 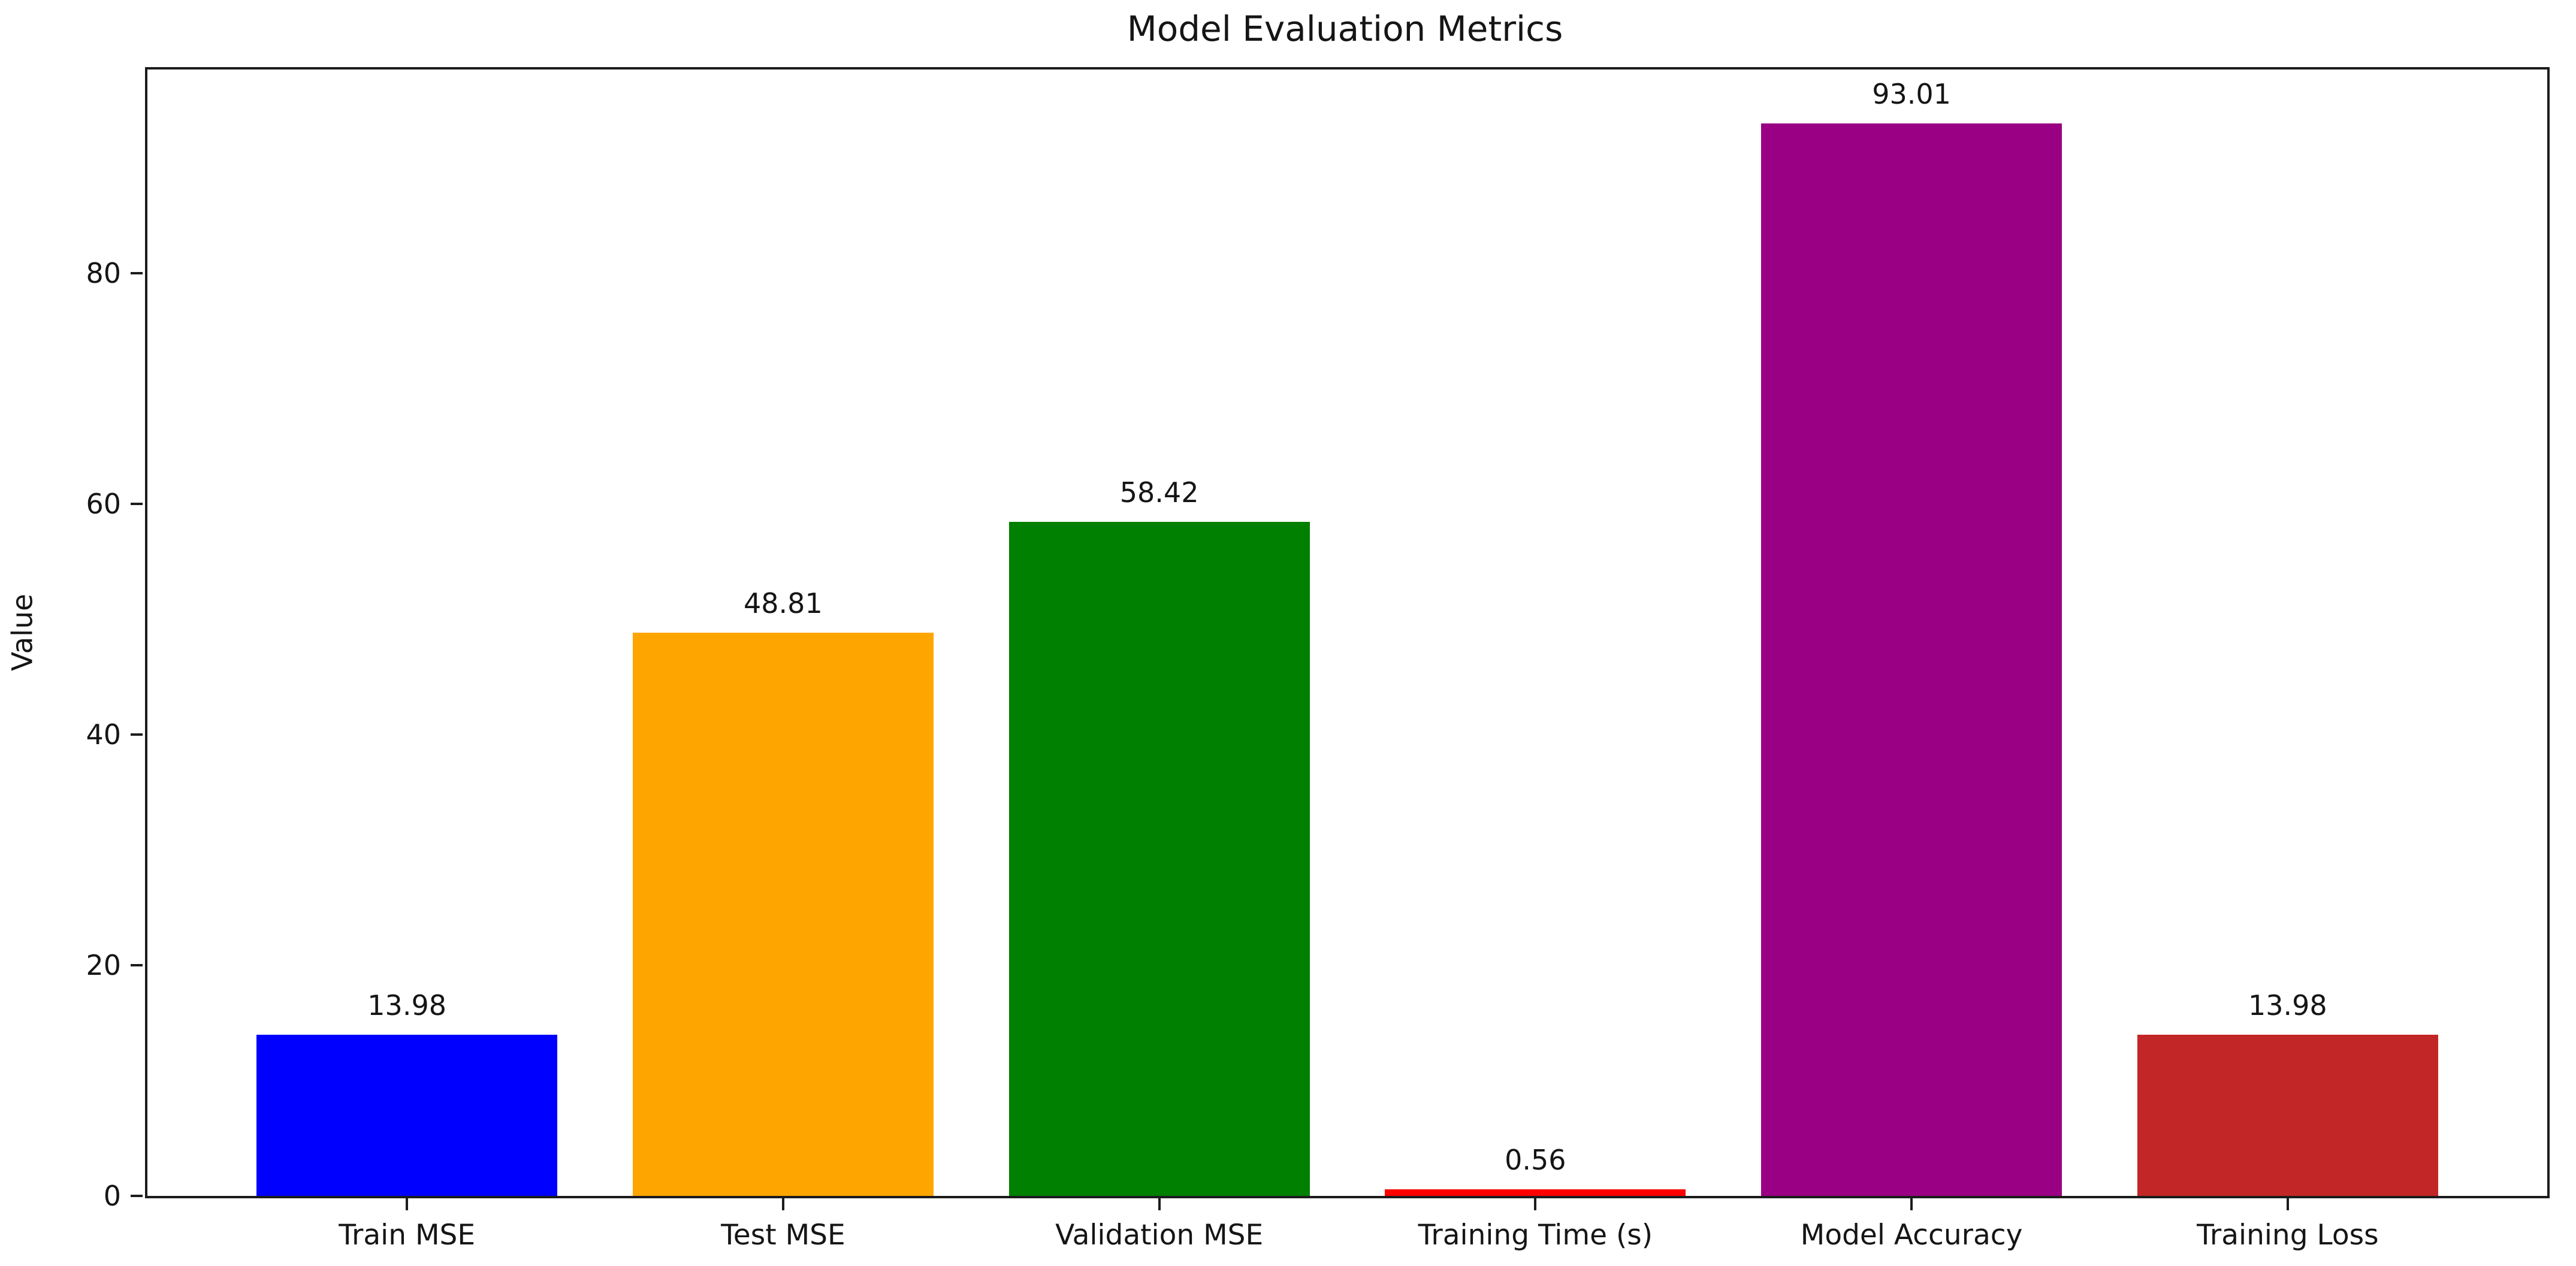 What do you see at coordinates (104, 503) in the screenshot?
I see `y-tick-label: 60` at bounding box center [104, 503].